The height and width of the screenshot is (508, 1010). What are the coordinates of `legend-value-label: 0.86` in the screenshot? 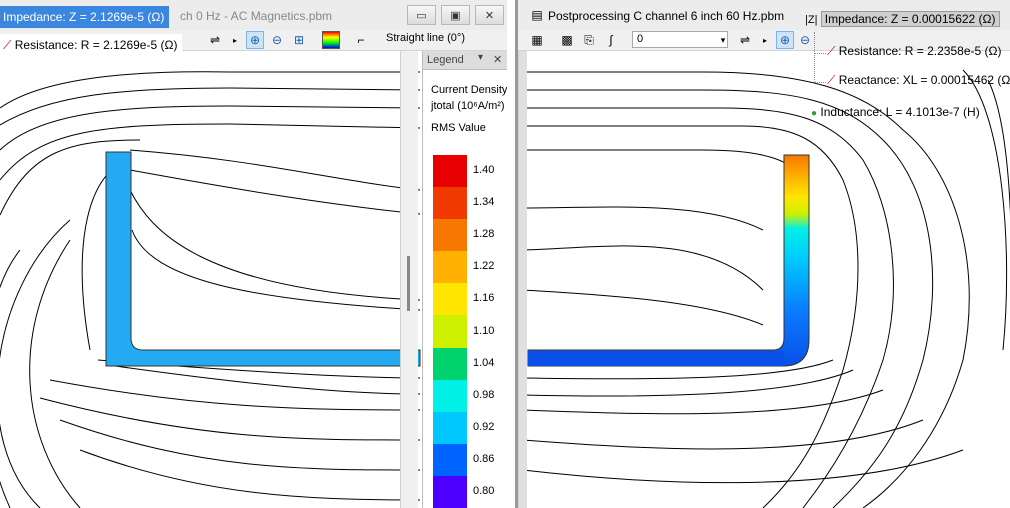 It's located at (484, 458).